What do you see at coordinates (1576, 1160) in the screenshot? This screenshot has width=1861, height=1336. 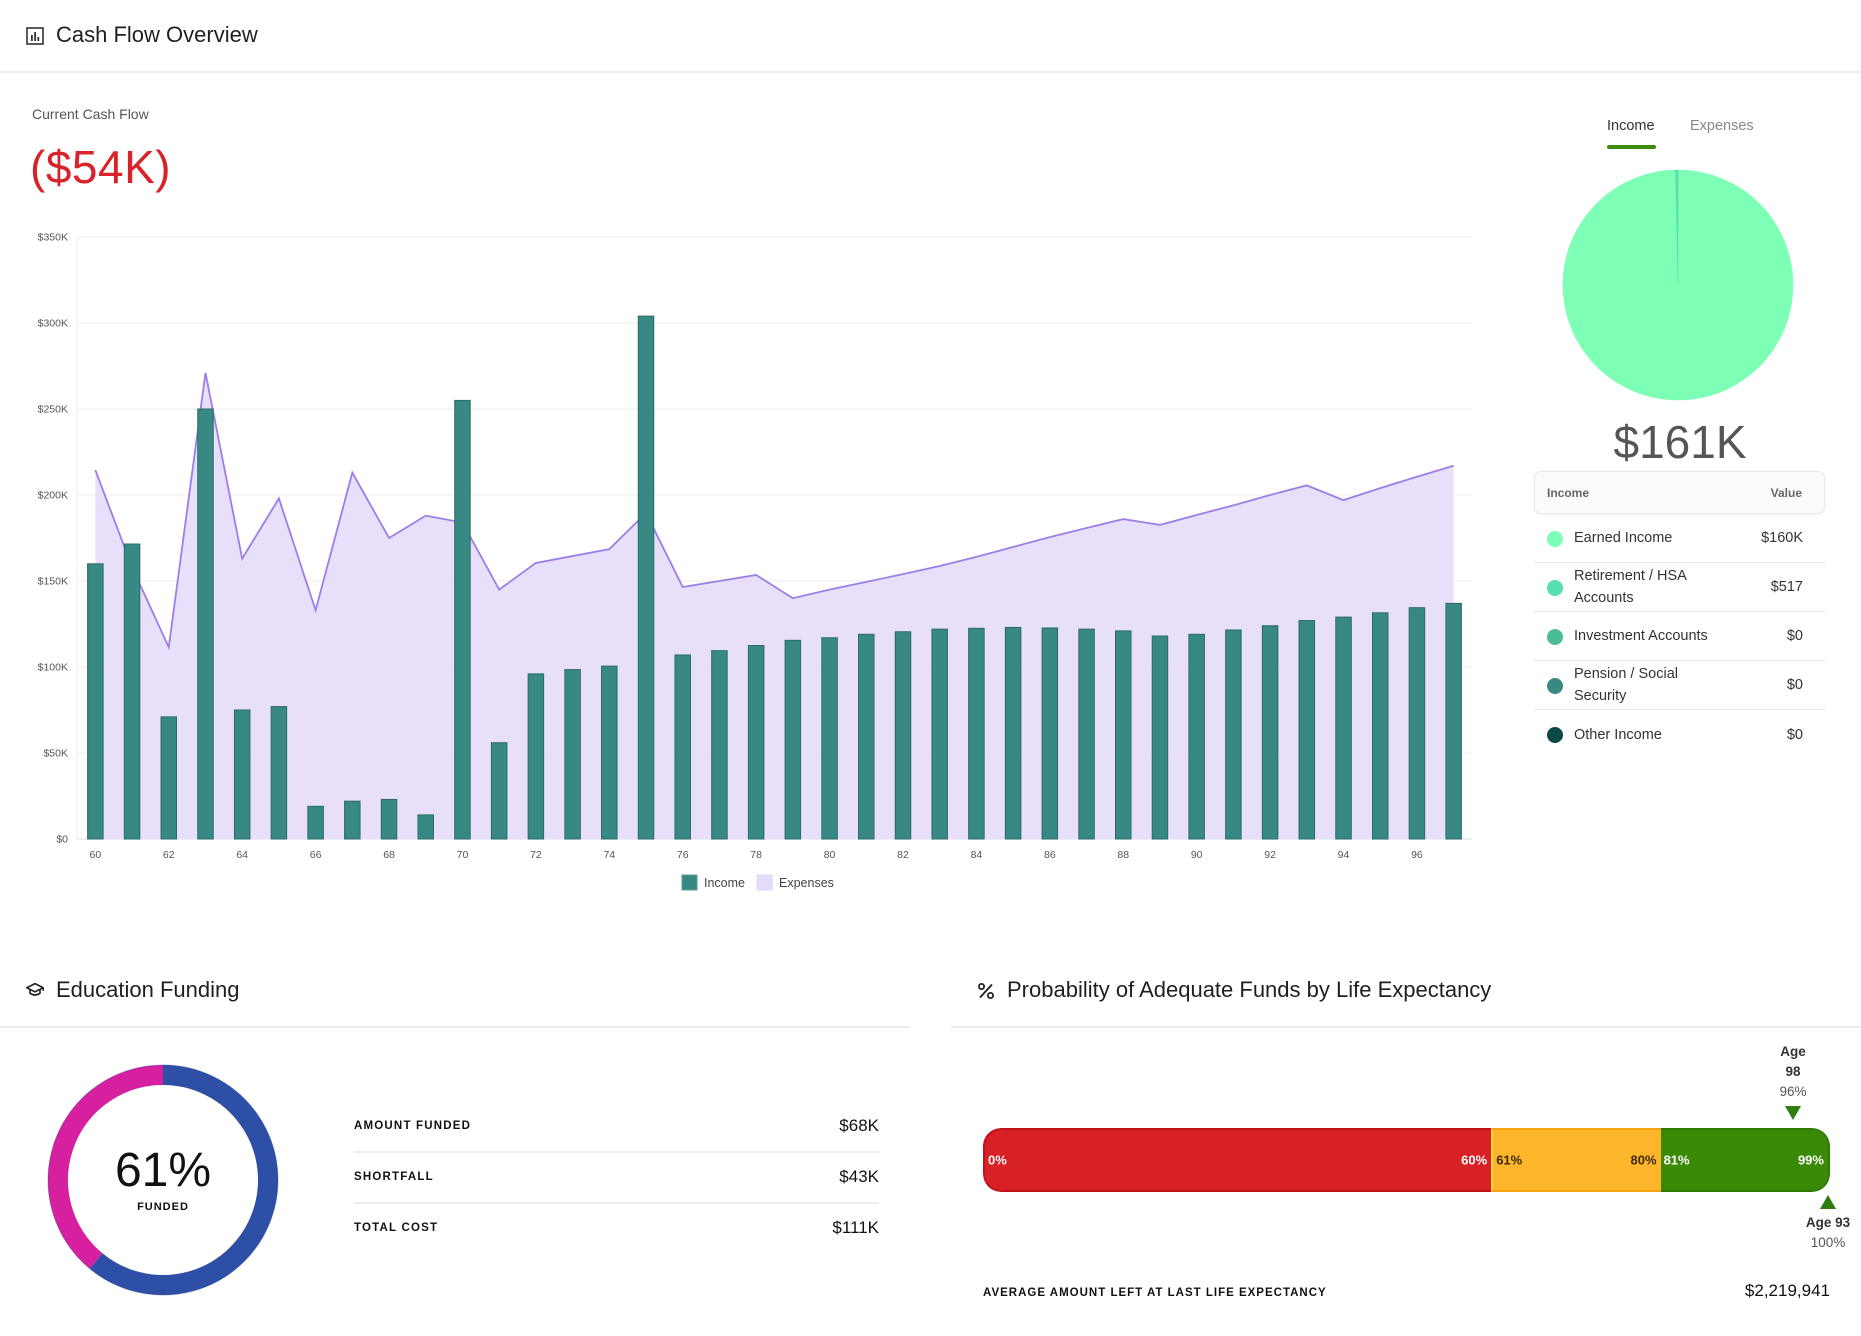 I see `probability-segment-medium: 61% 80%` at bounding box center [1576, 1160].